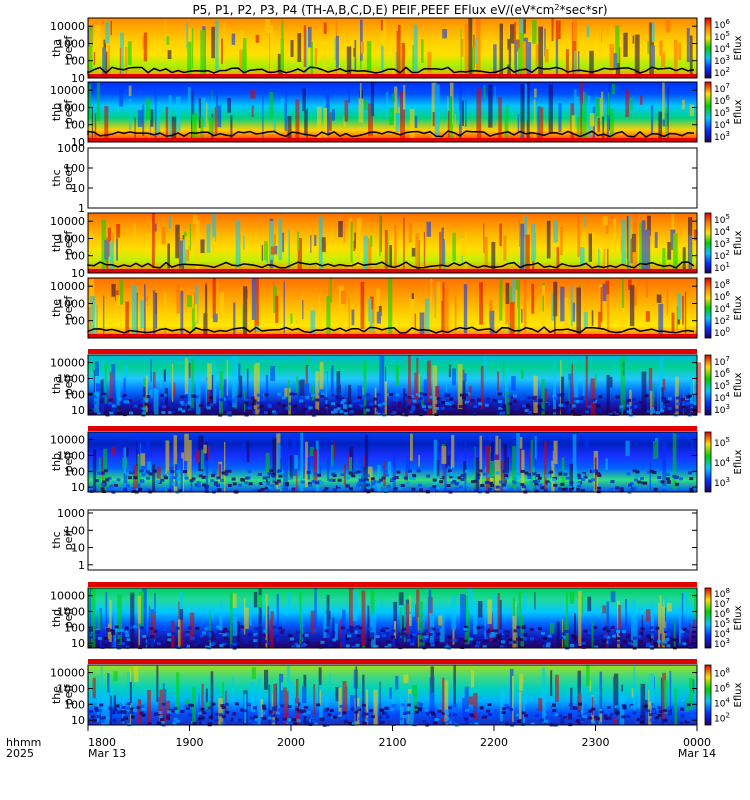 The width and height of the screenshot is (750, 800). What do you see at coordinates (722, 267) in the screenshot?
I see `colorbar-tick-label: 10¹` at bounding box center [722, 267].